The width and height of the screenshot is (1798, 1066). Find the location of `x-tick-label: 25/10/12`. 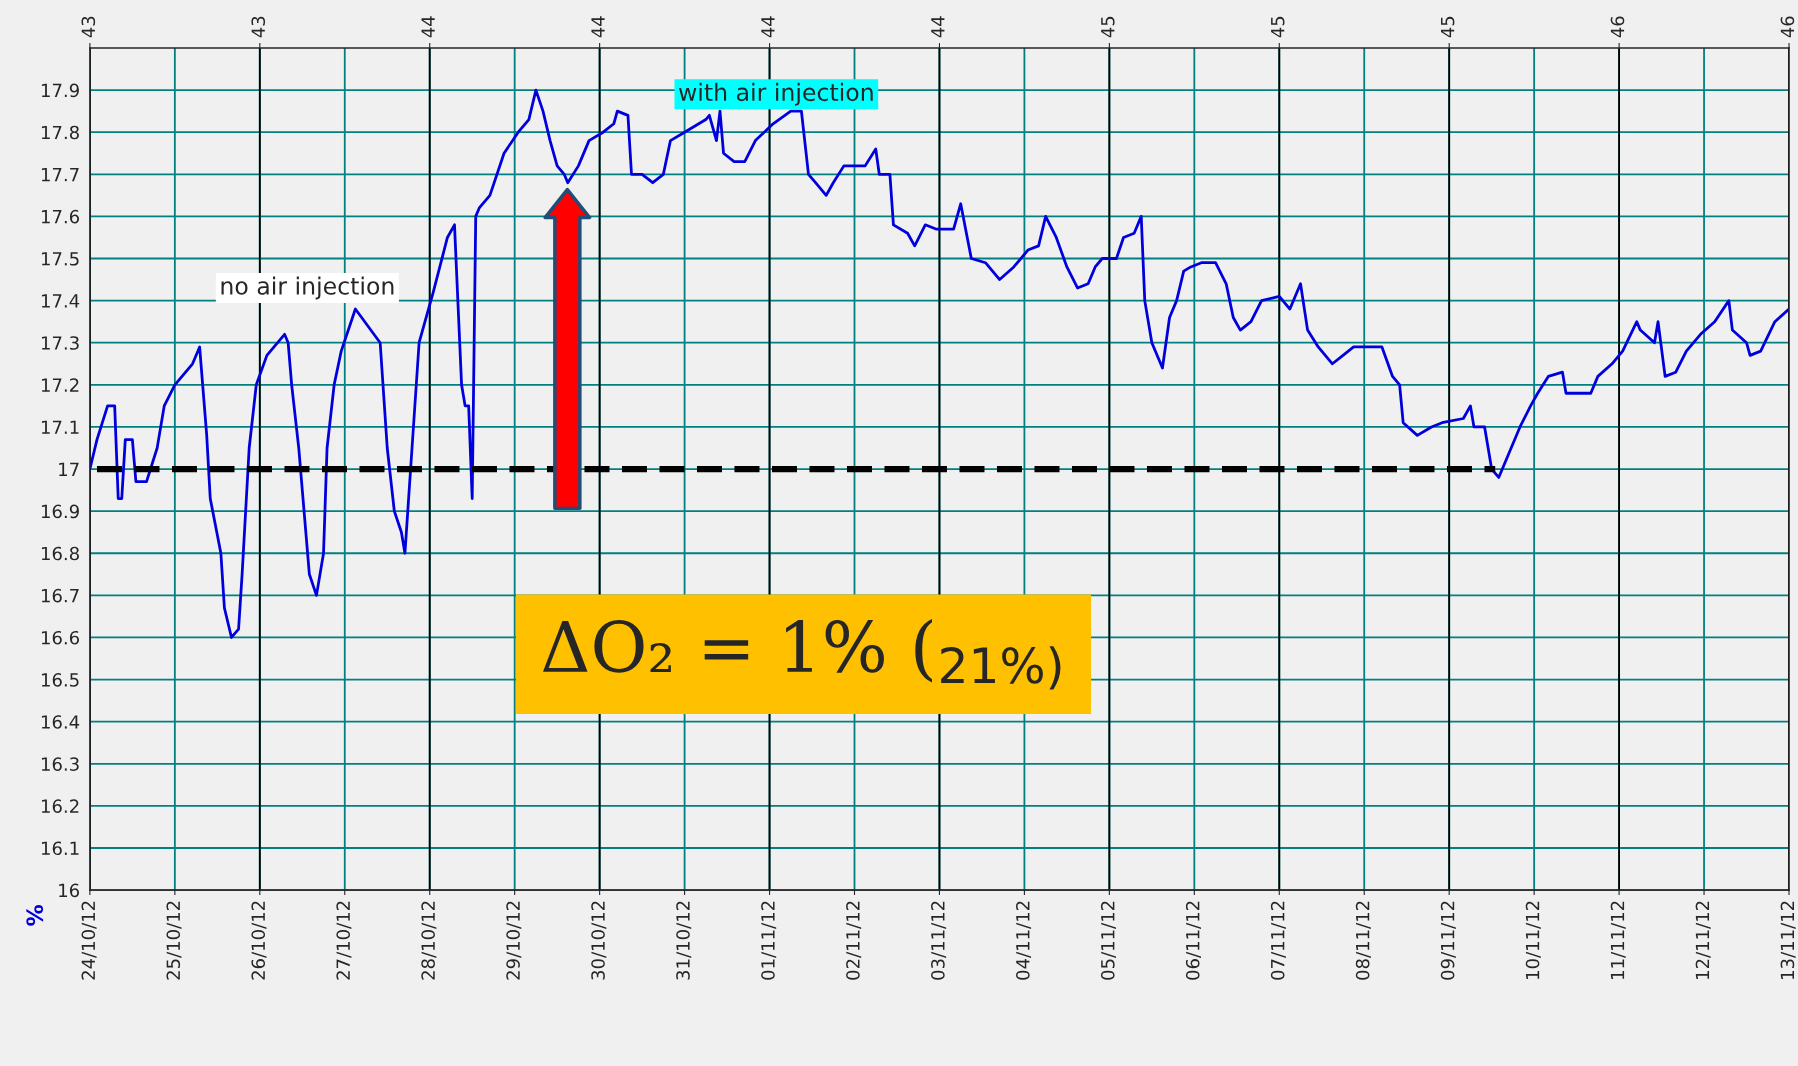

x-tick-label: 25/10/12 is located at coordinates (174, 940).